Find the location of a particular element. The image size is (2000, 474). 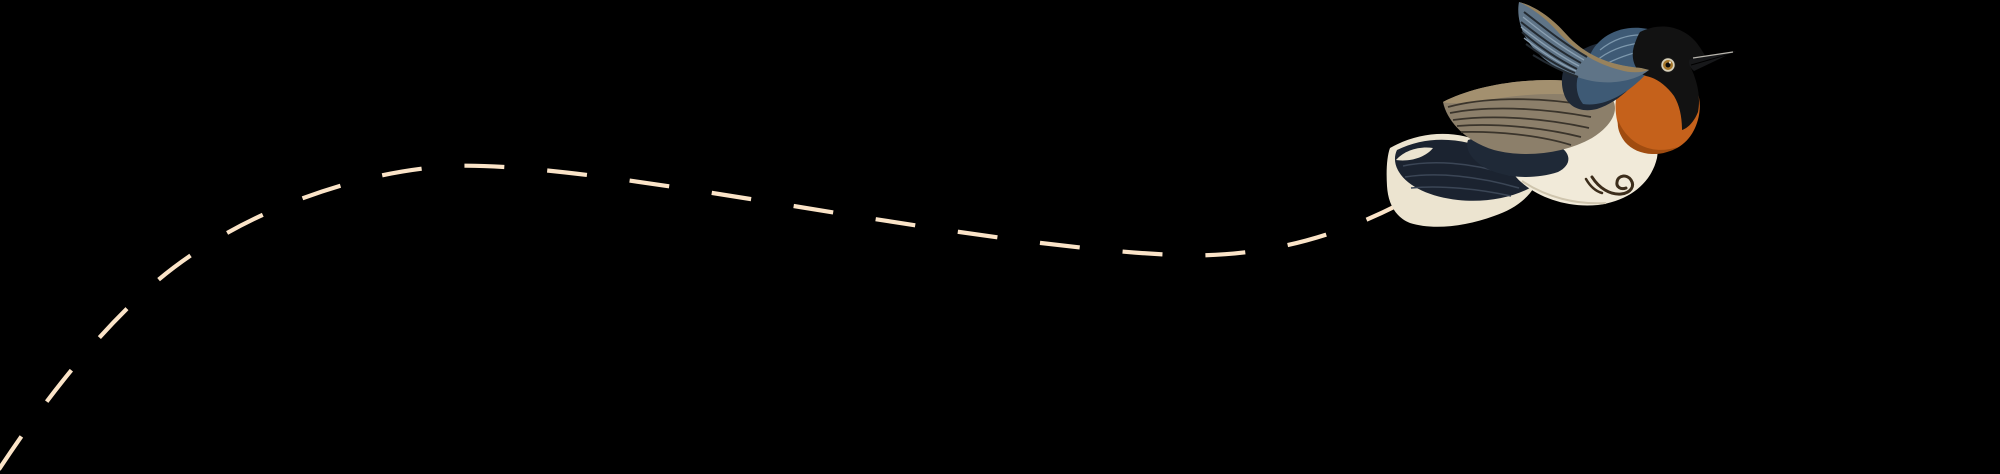

bird-beak-ridge is located at coordinates (1713, 55).